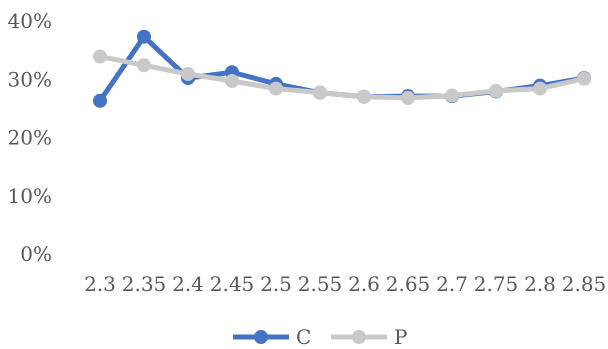 Image resolution: width=608 pixels, height=349 pixels. I want to click on y-tick-label: 30%, so click(30, 79).